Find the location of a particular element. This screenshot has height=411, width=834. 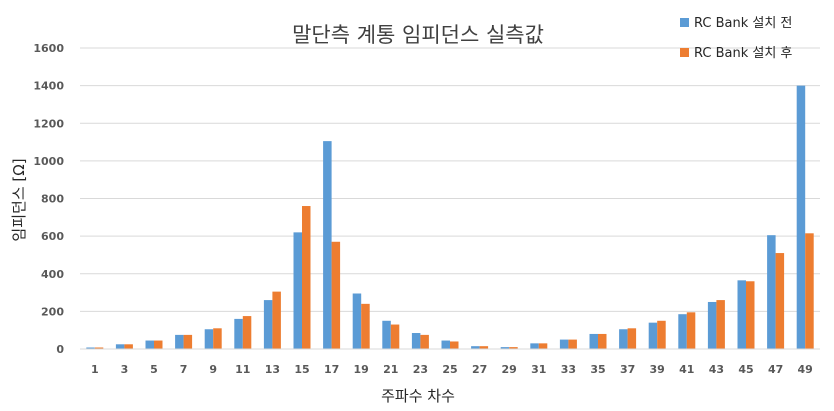

x-tick-label: 11 is located at coordinates (242, 369).